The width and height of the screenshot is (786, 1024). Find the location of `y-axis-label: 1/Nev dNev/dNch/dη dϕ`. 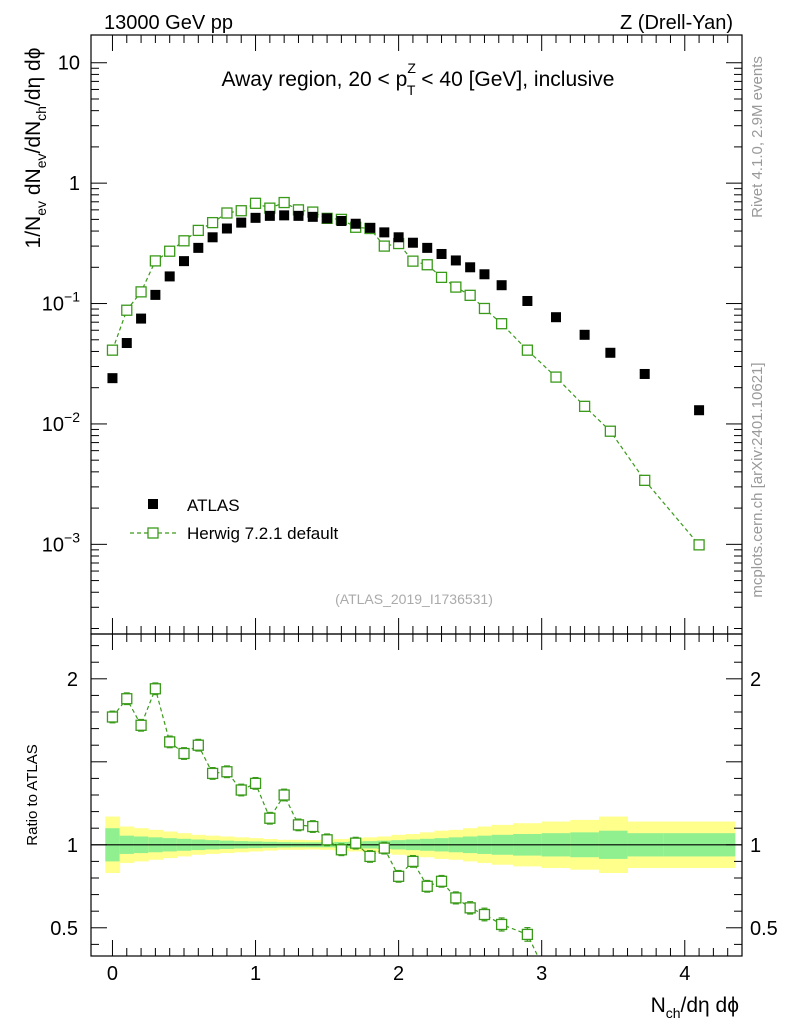

y-axis-label: 1/Nev dNev/dNch/dη dϕ is located at coordinates (35, 148).